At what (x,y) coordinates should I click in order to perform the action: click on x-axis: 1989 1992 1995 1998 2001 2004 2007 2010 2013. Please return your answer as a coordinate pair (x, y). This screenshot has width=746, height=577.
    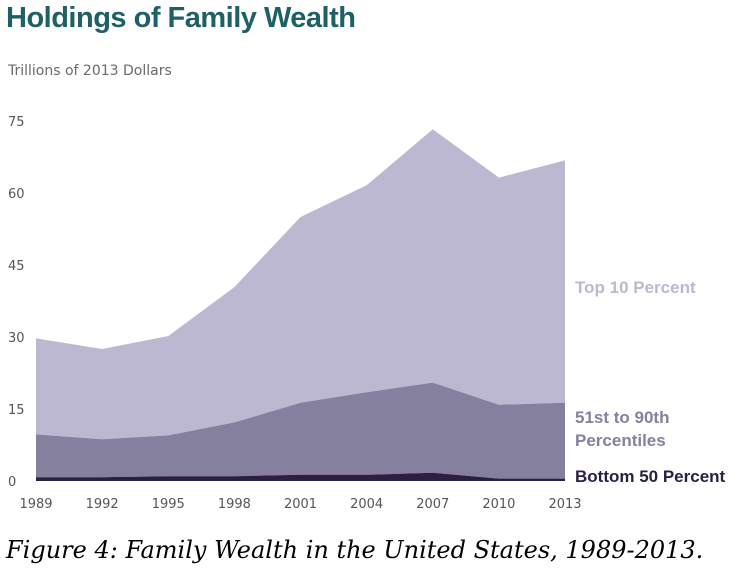
    Looking at the image, I should click on (300, 504).